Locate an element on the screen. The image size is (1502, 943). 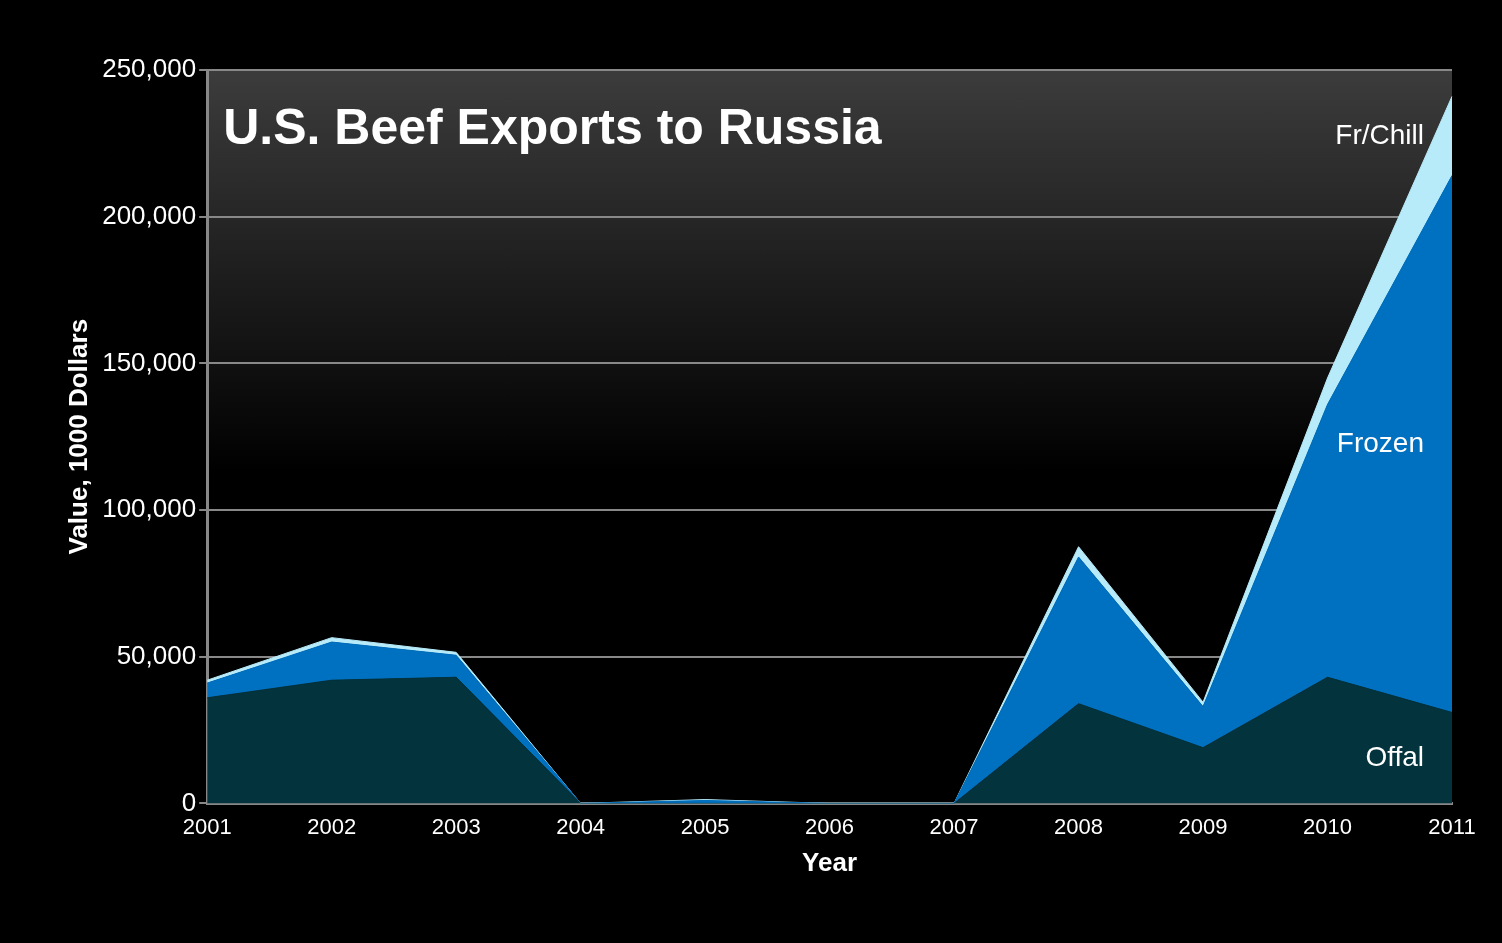
x-tick-label: 2011 is located at coordinates (1452, 826).